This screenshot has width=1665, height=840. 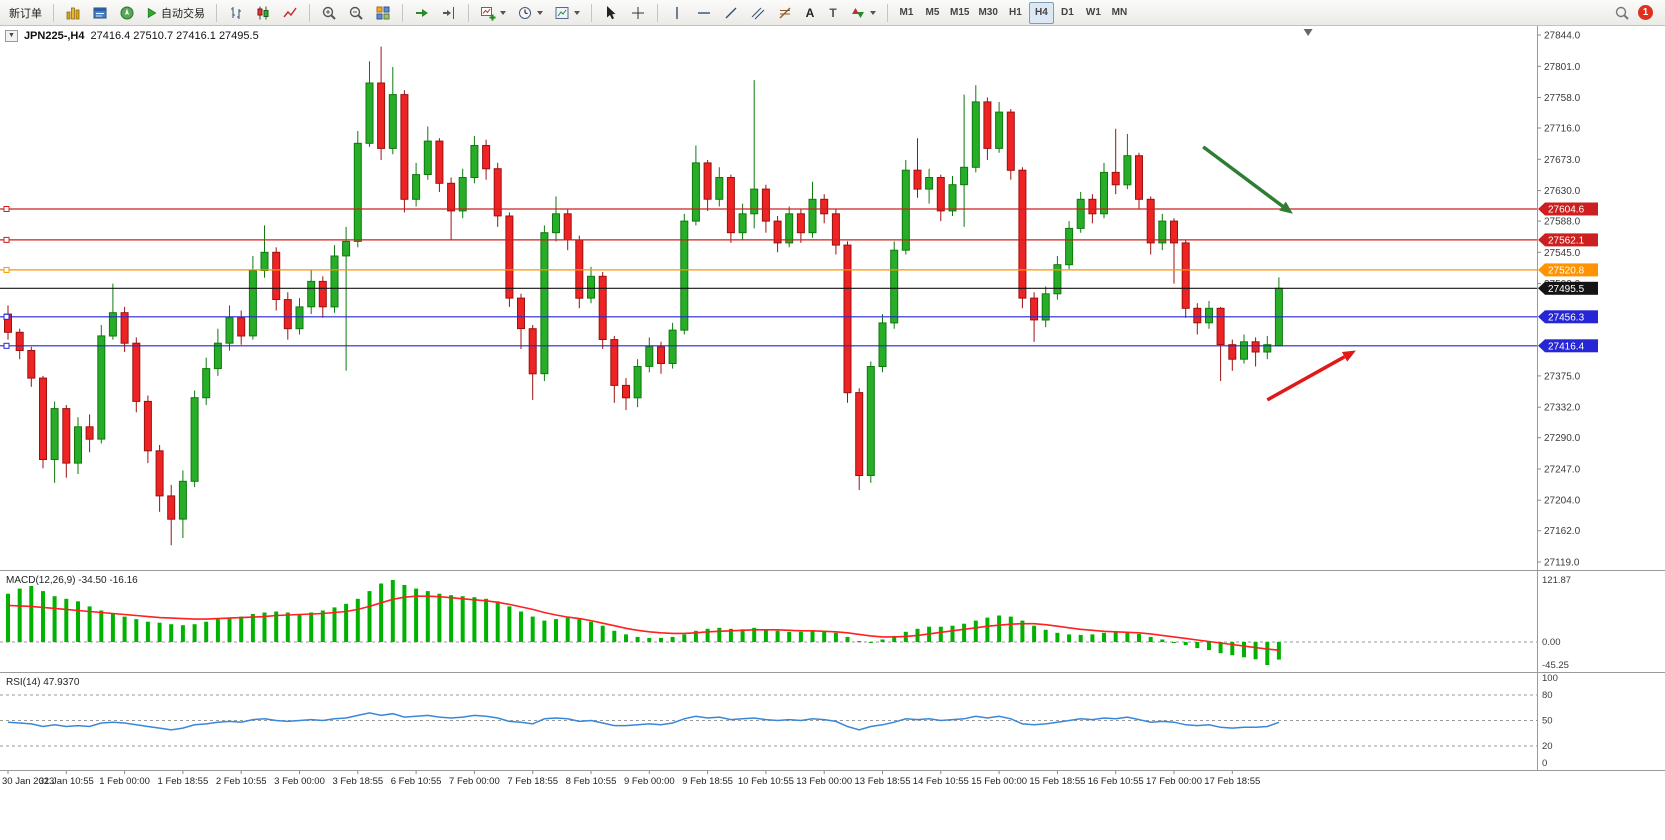 I want to click on svg-text: 15 Feb 00:00, so click(x=999, y=781).